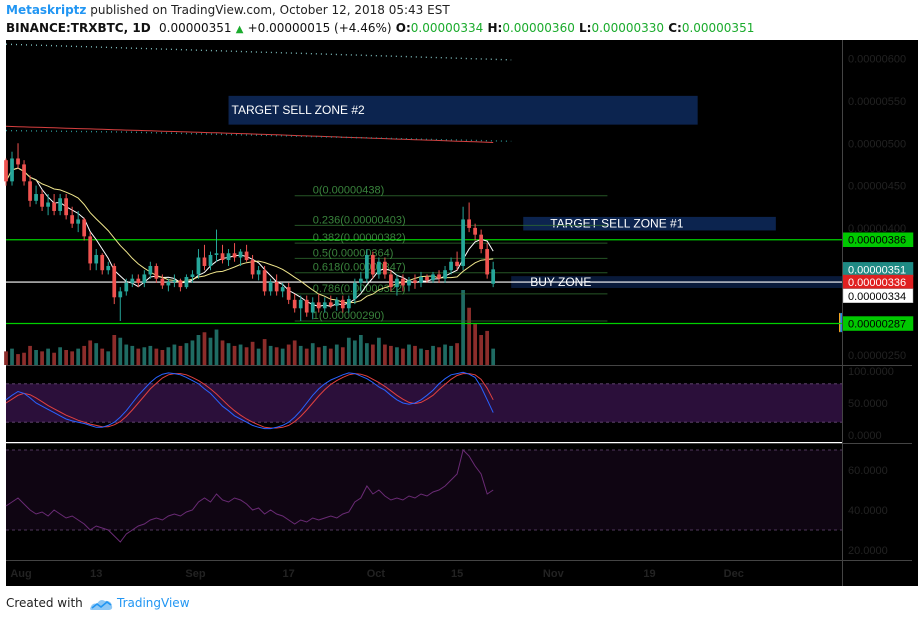 This screenshot has width=920, height=621. What do you see at coordinates (359, 289) in the screenshot?
I see `fib-label: 0.786(0.00000322)` at bounding box center [359, 289].